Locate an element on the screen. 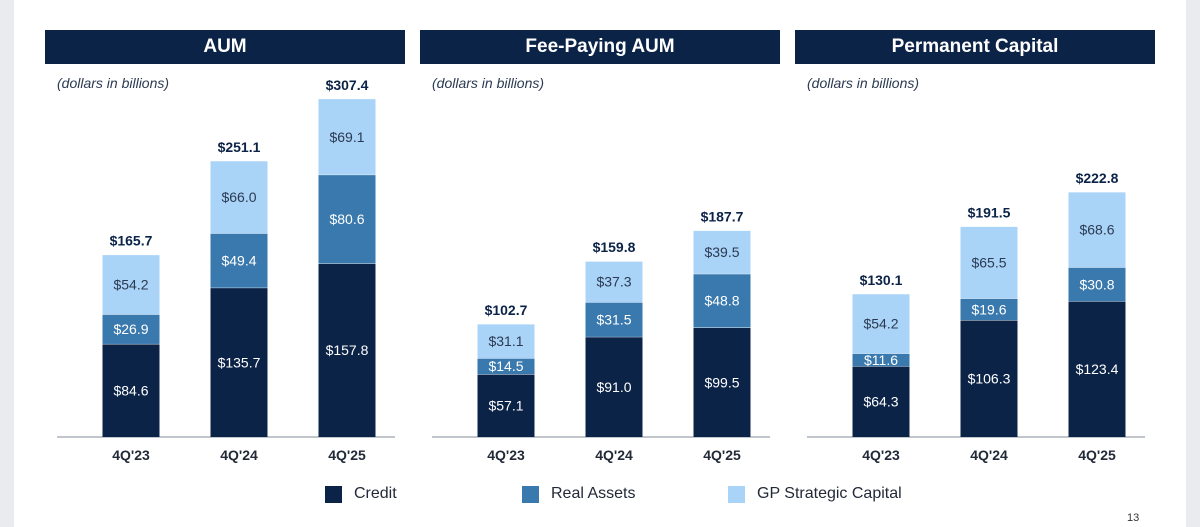 The image size is (1200, 527). total-label: $159.8 is located at coordinates (614, 247).